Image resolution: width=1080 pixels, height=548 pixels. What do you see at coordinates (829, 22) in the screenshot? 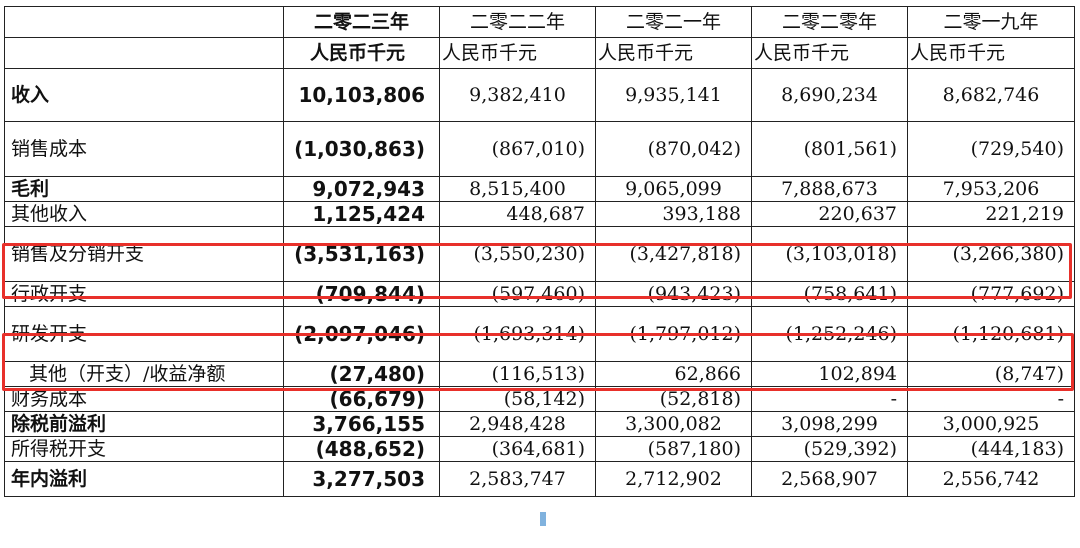
I see `year-header: 二零二零年` at bounding box center [829, 22].